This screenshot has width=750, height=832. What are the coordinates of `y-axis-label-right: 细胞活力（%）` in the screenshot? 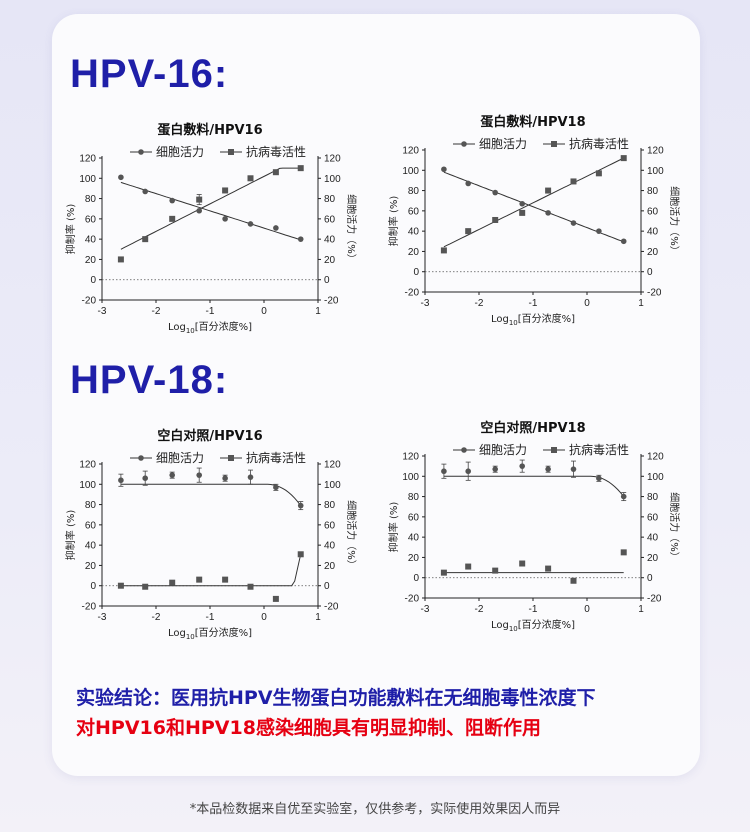 It's located at (674, 221).